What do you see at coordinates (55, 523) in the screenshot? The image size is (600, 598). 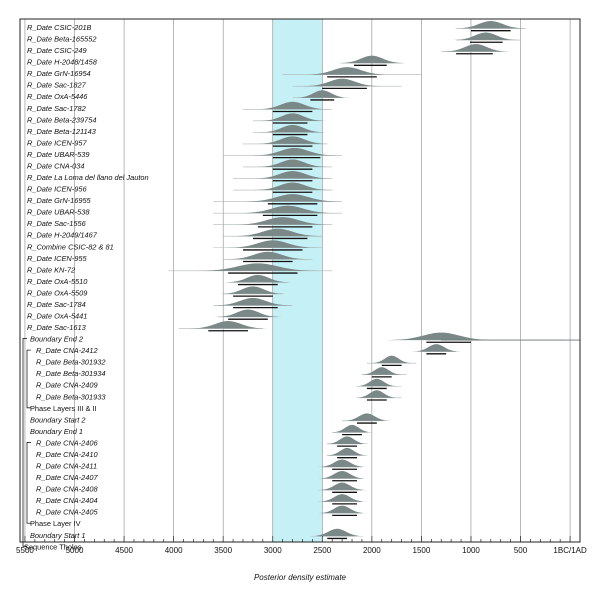 I see `row-label: Phase Layer IV` at bounding box center [55, 523].